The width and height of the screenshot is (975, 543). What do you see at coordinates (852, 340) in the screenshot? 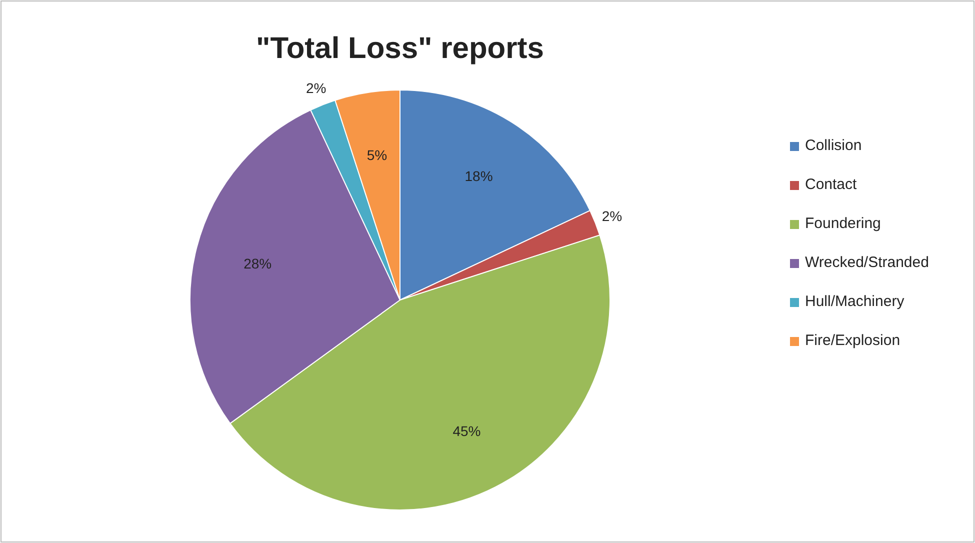
I see `legend-label: Fire/Explosion` at bounding box center [852, 340].